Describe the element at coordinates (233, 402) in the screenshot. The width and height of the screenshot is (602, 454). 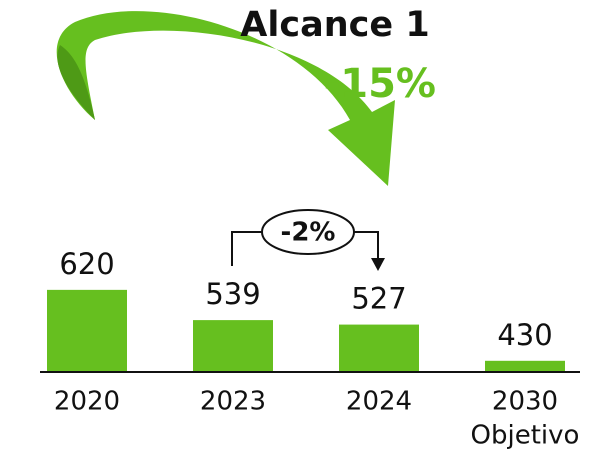
I see `x-tick-label: 2023` at that location.